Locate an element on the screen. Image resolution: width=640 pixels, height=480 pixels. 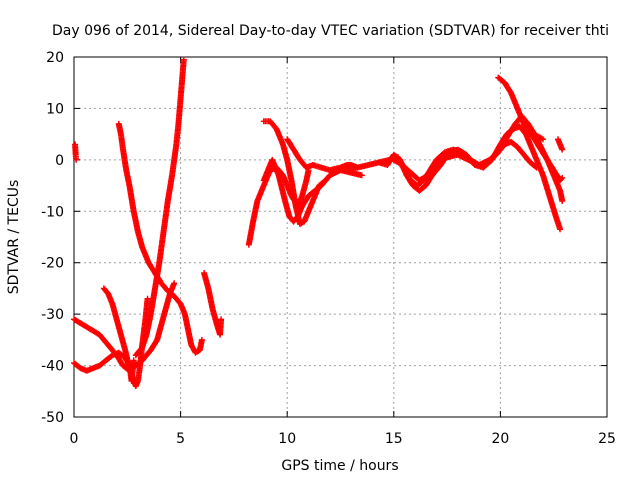
y-tick-label: -40 is located at coordinates (52, 367).